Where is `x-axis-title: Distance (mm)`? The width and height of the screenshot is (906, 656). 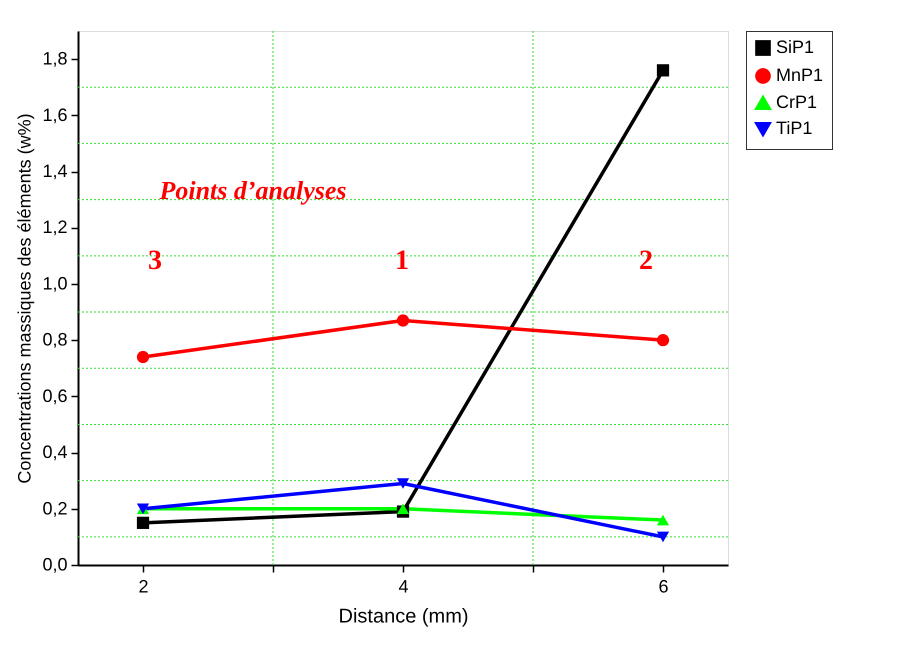
x-axis-title: Distance (mm) is located at coordinates (403, 617).